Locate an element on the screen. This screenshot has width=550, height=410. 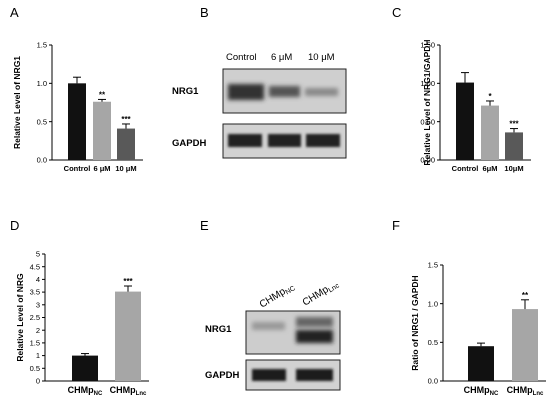
x-tick-label: 6μM is located at coordinates (489, 168).